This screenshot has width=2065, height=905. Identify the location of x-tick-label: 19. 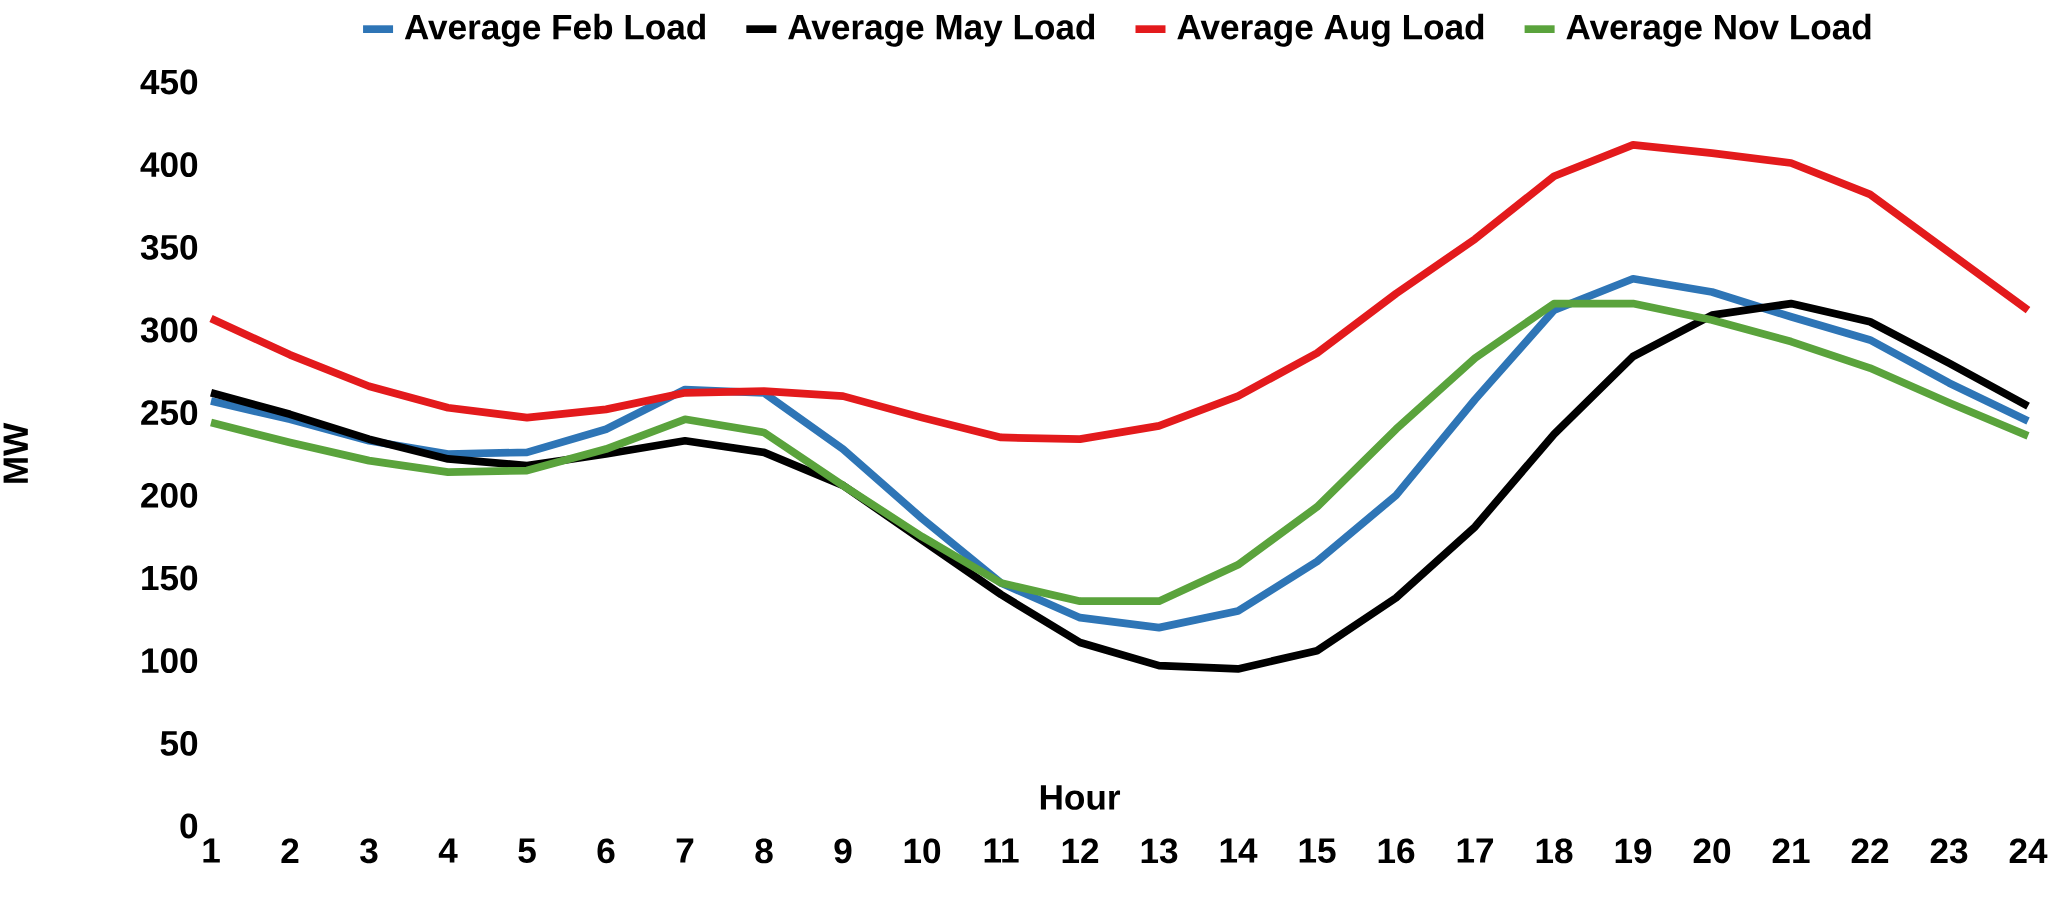
(1633, 851).